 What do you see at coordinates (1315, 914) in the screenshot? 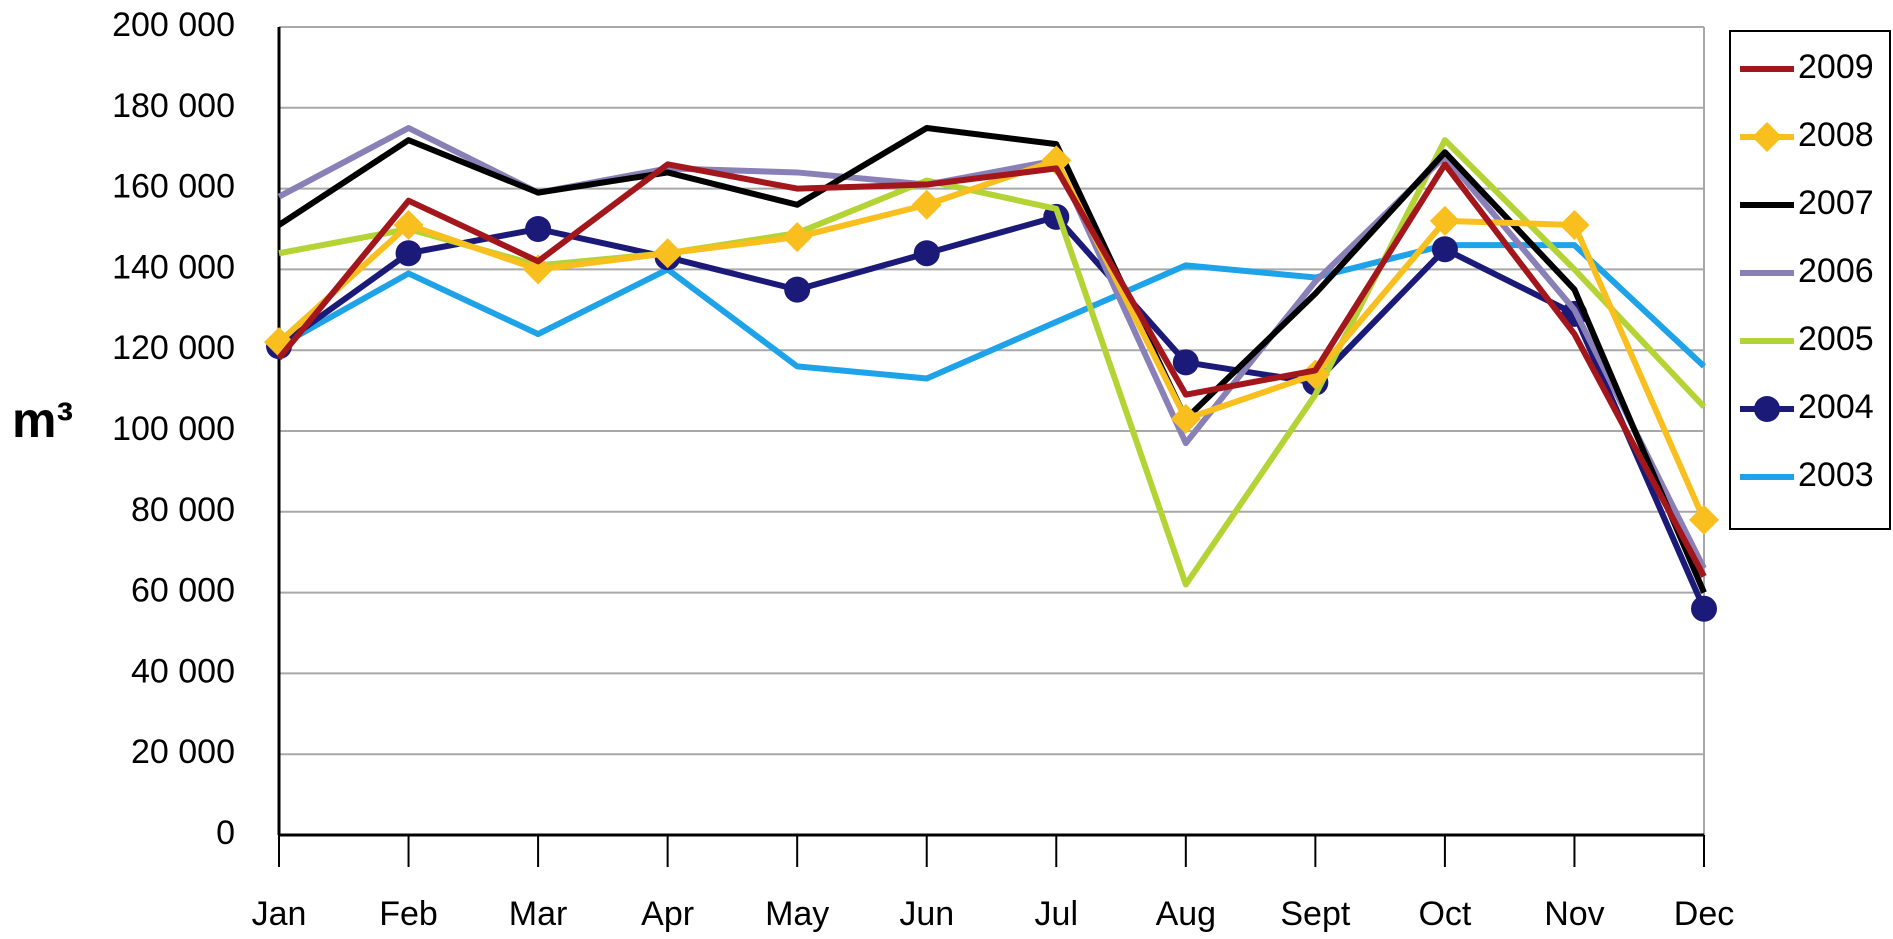
I see `x-tick-label: Sept` at bounding box center [1315, 914].